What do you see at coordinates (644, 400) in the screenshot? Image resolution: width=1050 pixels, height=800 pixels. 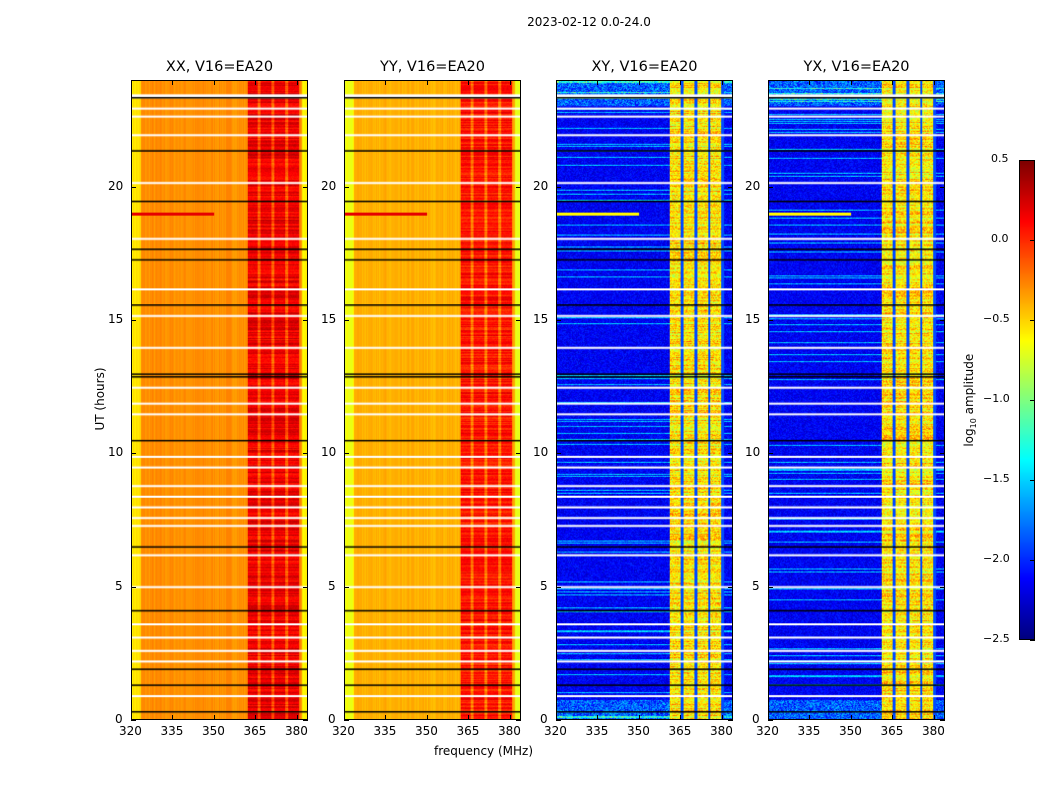 I see `heatmap-xy` at bounding box center [644, 400].